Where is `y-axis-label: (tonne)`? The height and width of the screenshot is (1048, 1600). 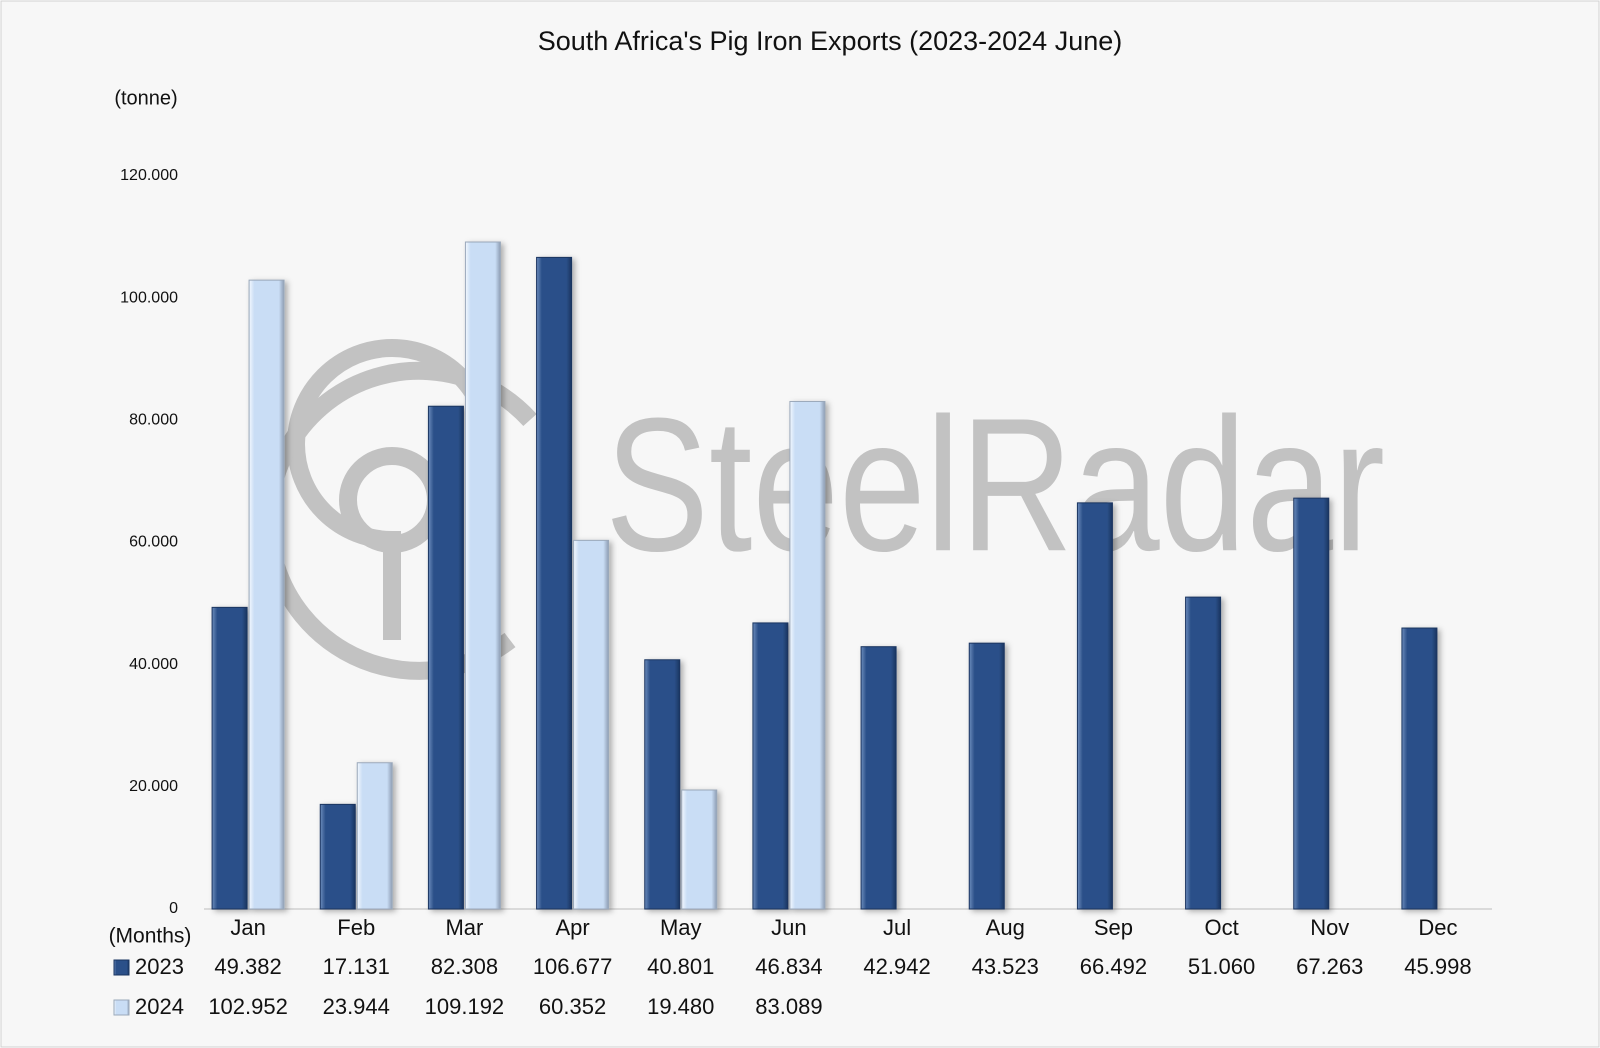 y-axis-label: (tonne) is located at coordinates (145, 98).